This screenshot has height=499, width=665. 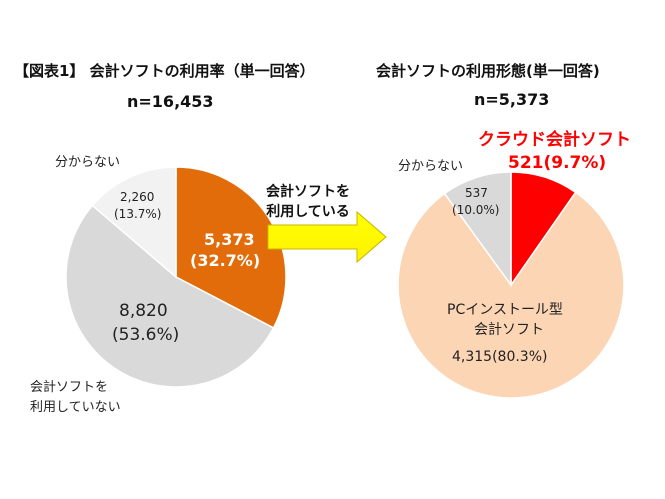 I want to click on left-pie, so click(x=176, y=277).